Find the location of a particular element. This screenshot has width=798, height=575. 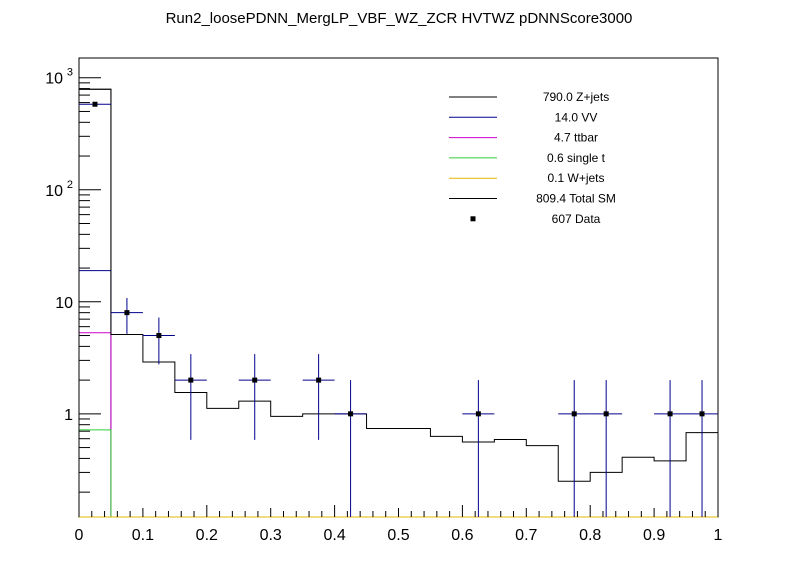

x-tick-label: 0.7 is located at coordinates (526, 535).